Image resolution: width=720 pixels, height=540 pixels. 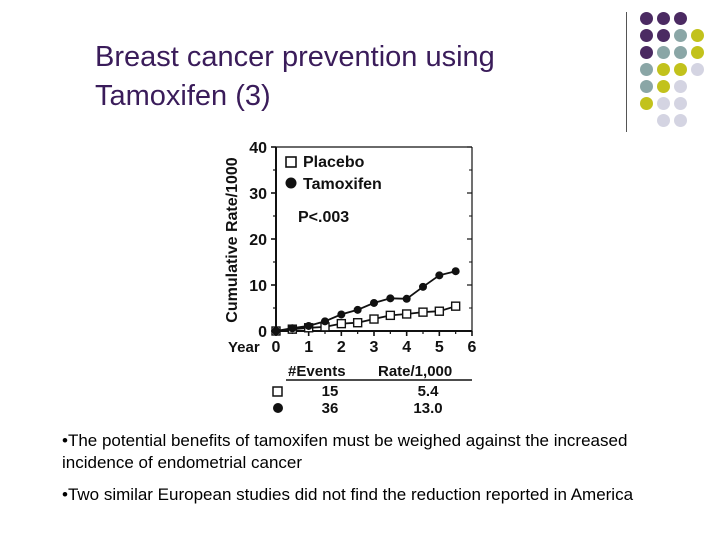 I want to click on x-tick-label: 0, so click(x=276, y=347).